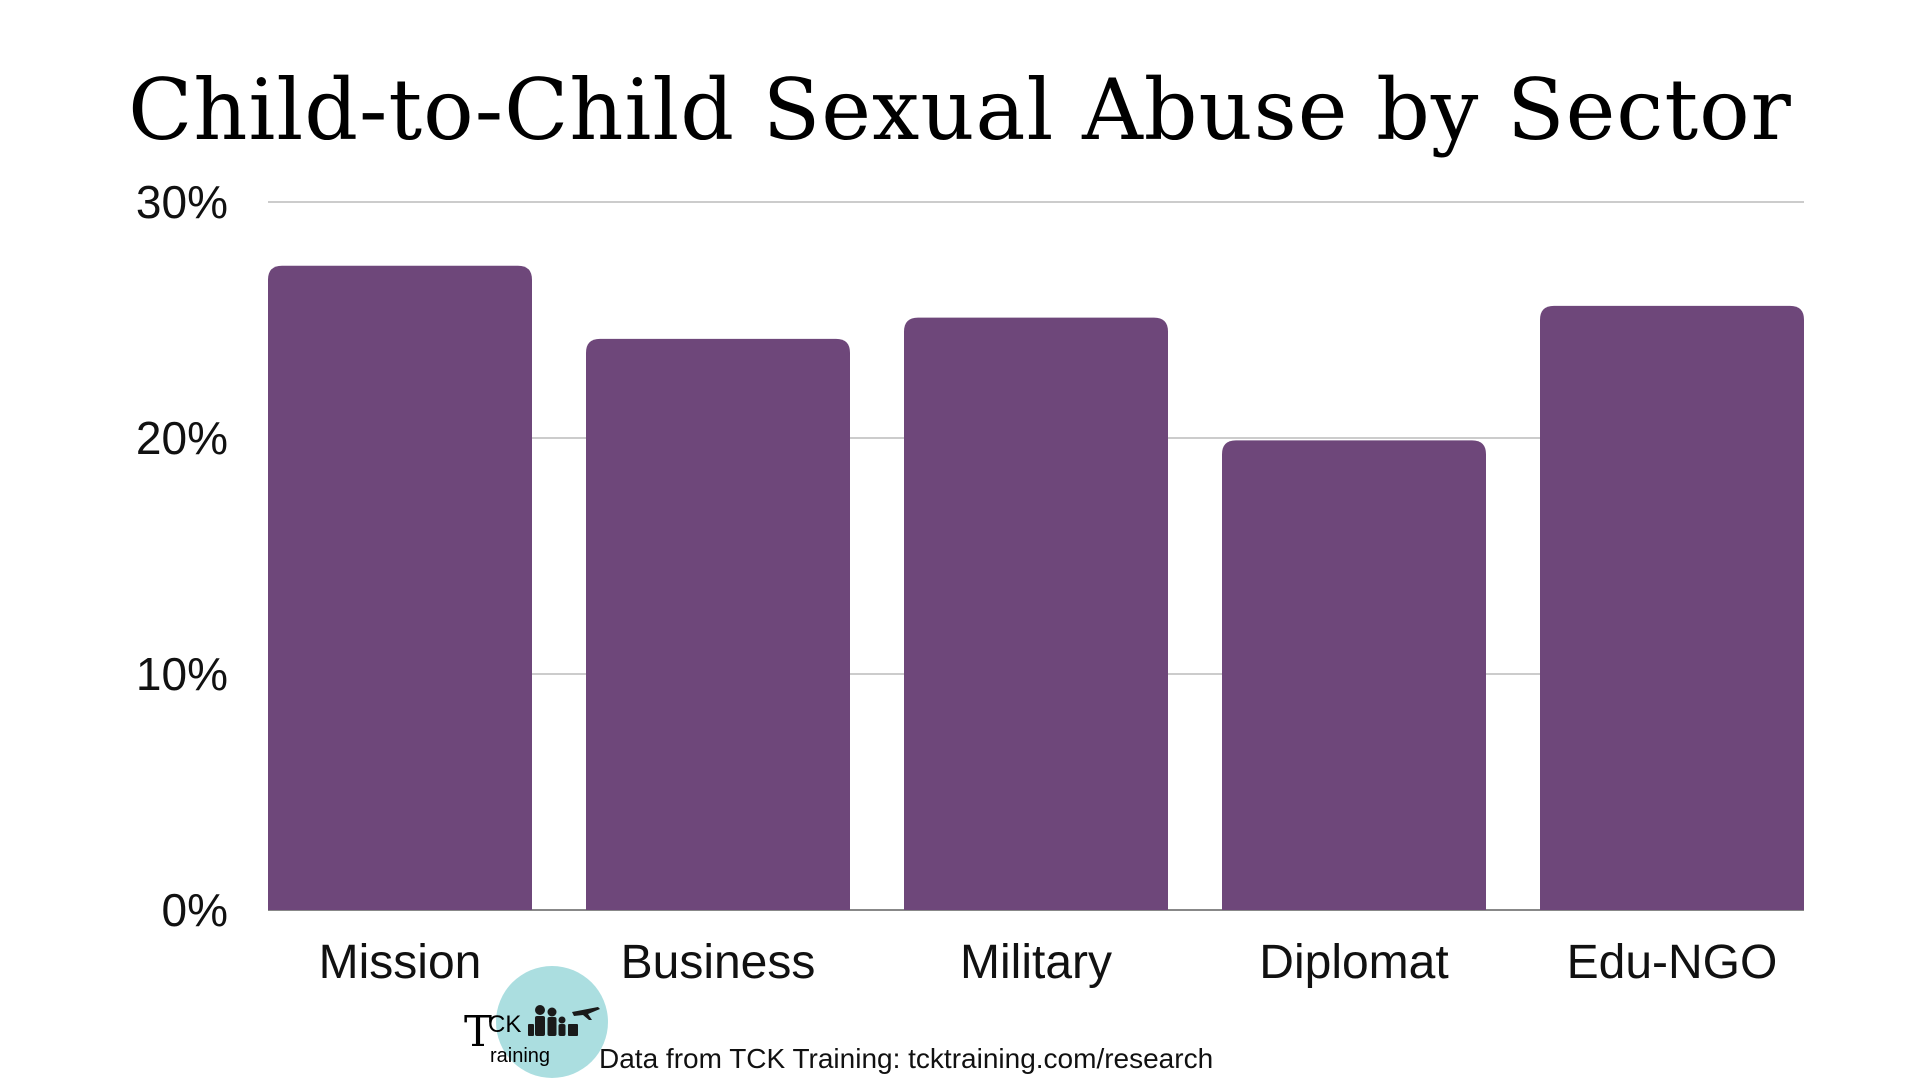 The image size is (1920, 1080). Describe the element at coordinates (1036, 613) in the screenshot. I see `bar-military` at that location.